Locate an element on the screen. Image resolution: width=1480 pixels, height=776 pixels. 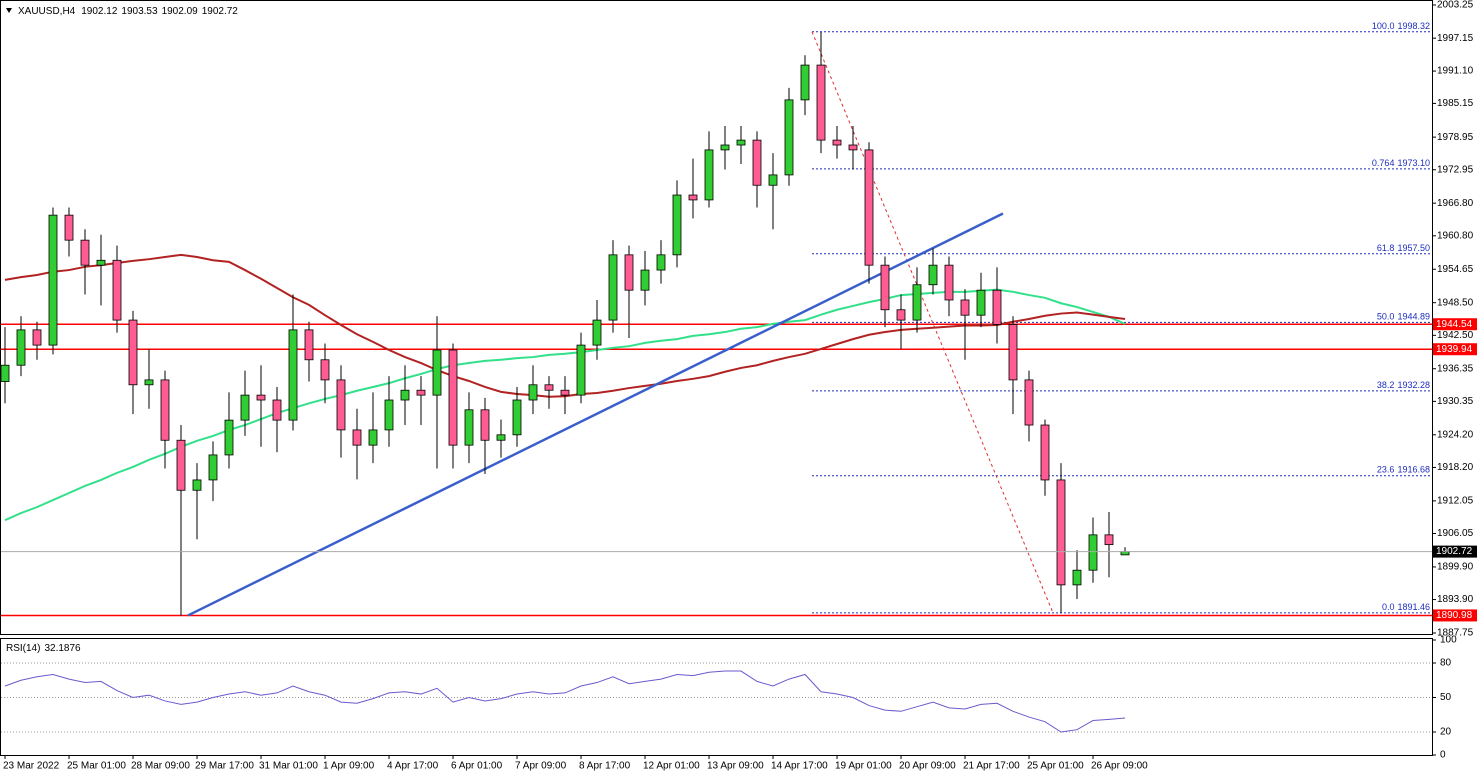
y-tick-label: 1887.75 is located at coordinates (1455, 633).